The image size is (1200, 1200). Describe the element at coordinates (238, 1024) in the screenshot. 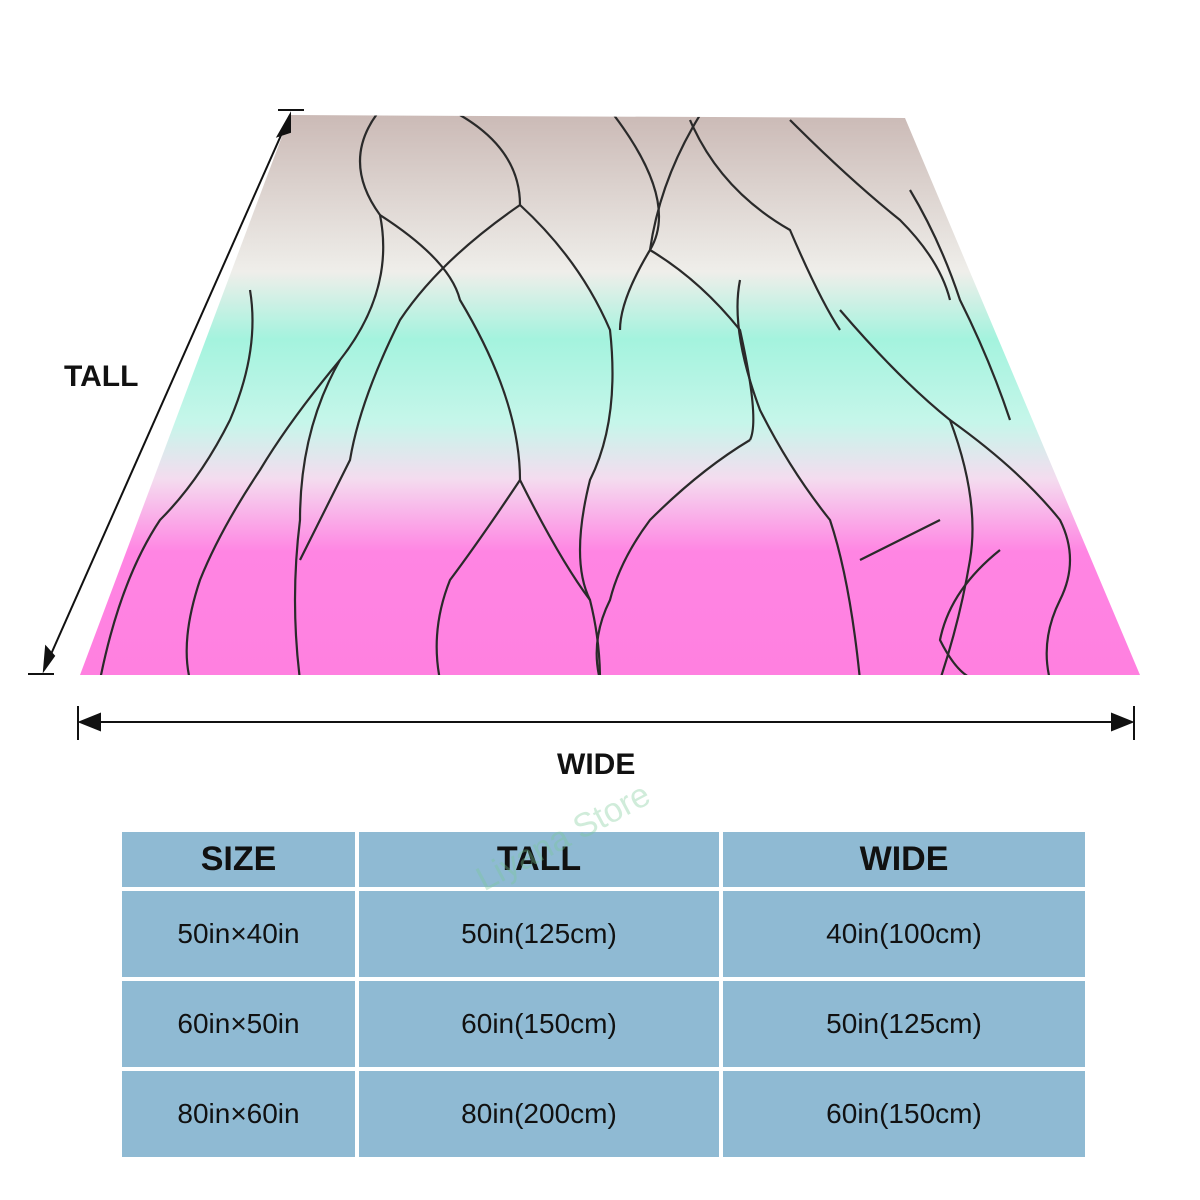

I see `table-cell: 60in×50in` at that location.